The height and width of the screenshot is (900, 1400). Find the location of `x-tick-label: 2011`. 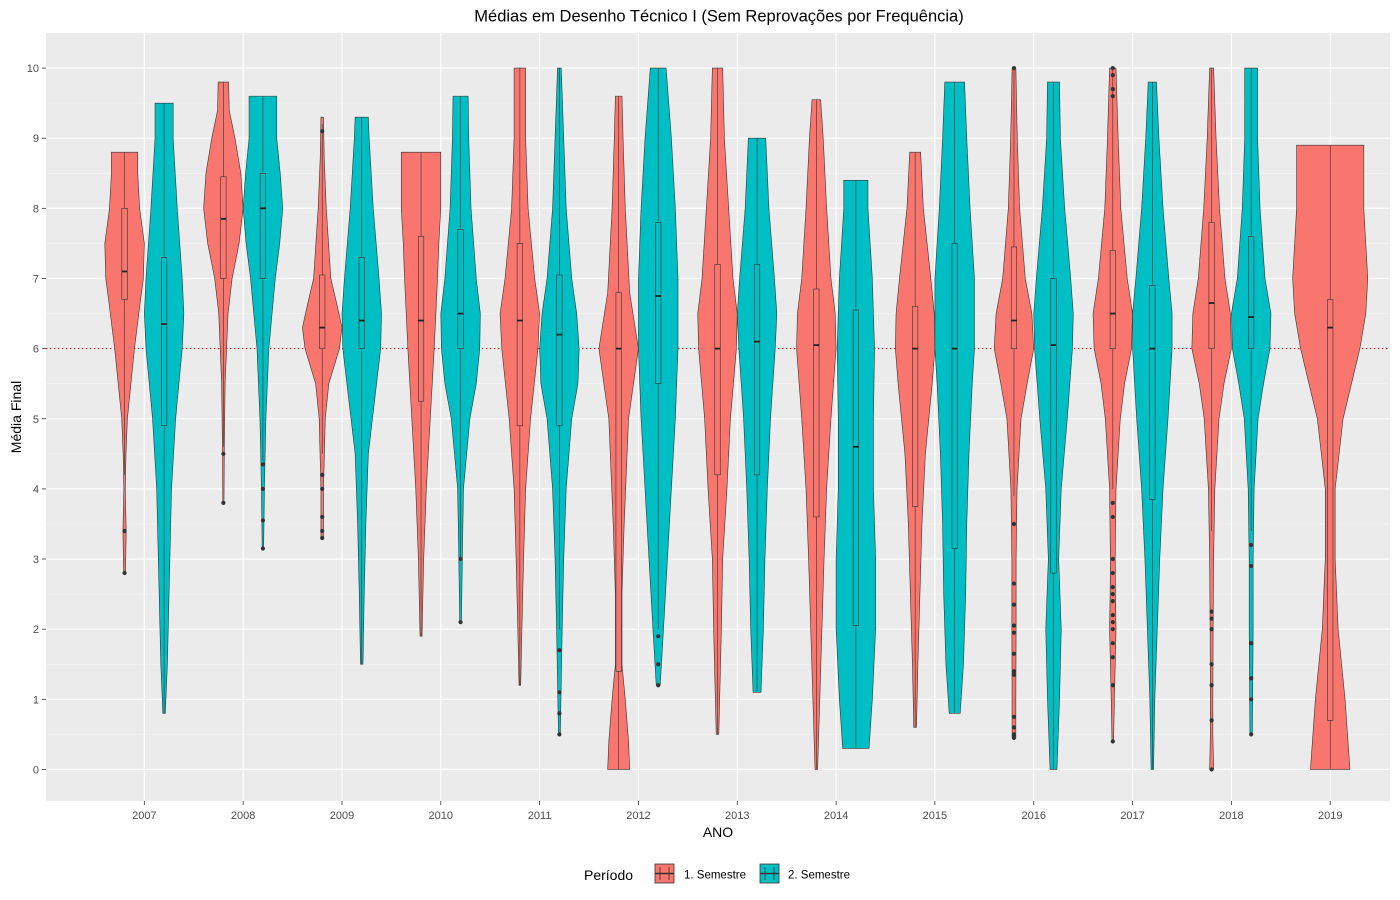

x-tick-label: 2011 is located at coordinates (540, 816).